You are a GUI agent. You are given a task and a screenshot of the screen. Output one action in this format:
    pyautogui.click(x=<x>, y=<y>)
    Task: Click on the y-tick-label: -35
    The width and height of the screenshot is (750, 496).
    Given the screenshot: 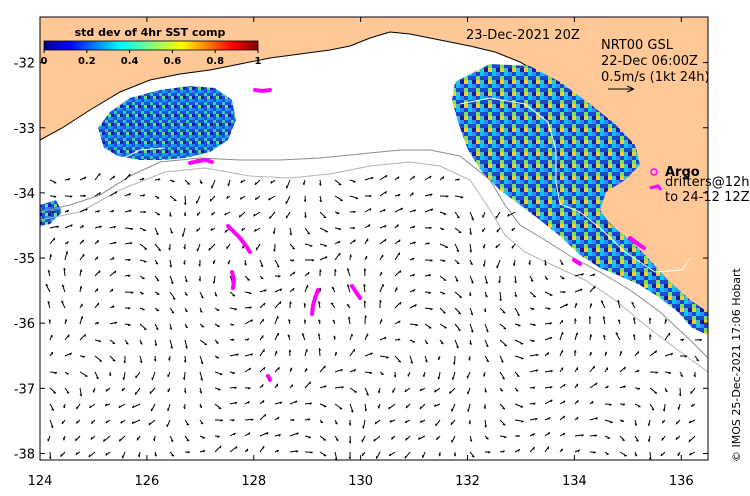 What is the action you would take?
    pyautogui.click(x=24, y=259)
    